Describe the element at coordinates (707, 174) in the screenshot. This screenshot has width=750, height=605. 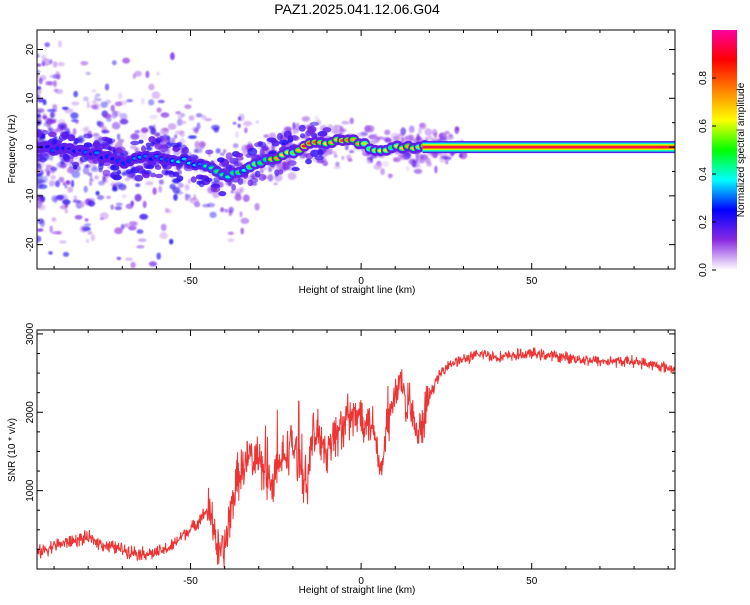
I see `colorbar-ticks: 0.0 0.2 0.4 0.6 0.8` at that location.